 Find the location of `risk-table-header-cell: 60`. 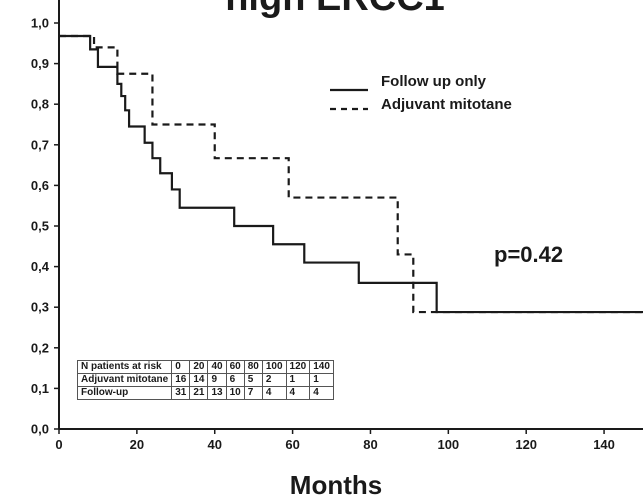

risk-table-header-cell: 60 is located at coordinates (235, 367).